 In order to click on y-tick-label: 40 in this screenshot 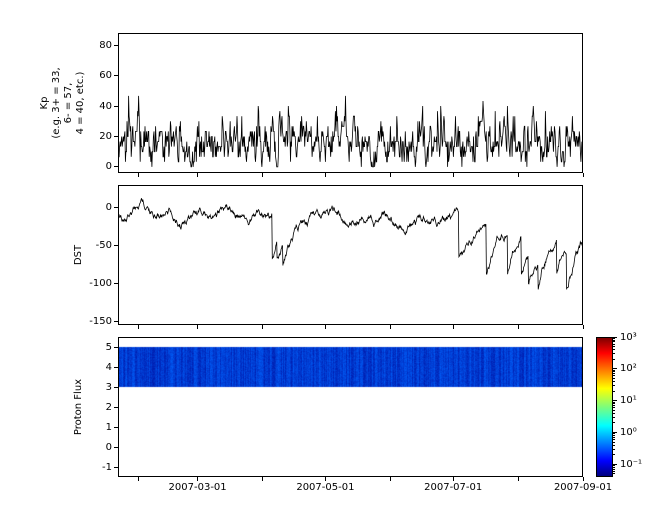, I will do `click(105, 106)`.